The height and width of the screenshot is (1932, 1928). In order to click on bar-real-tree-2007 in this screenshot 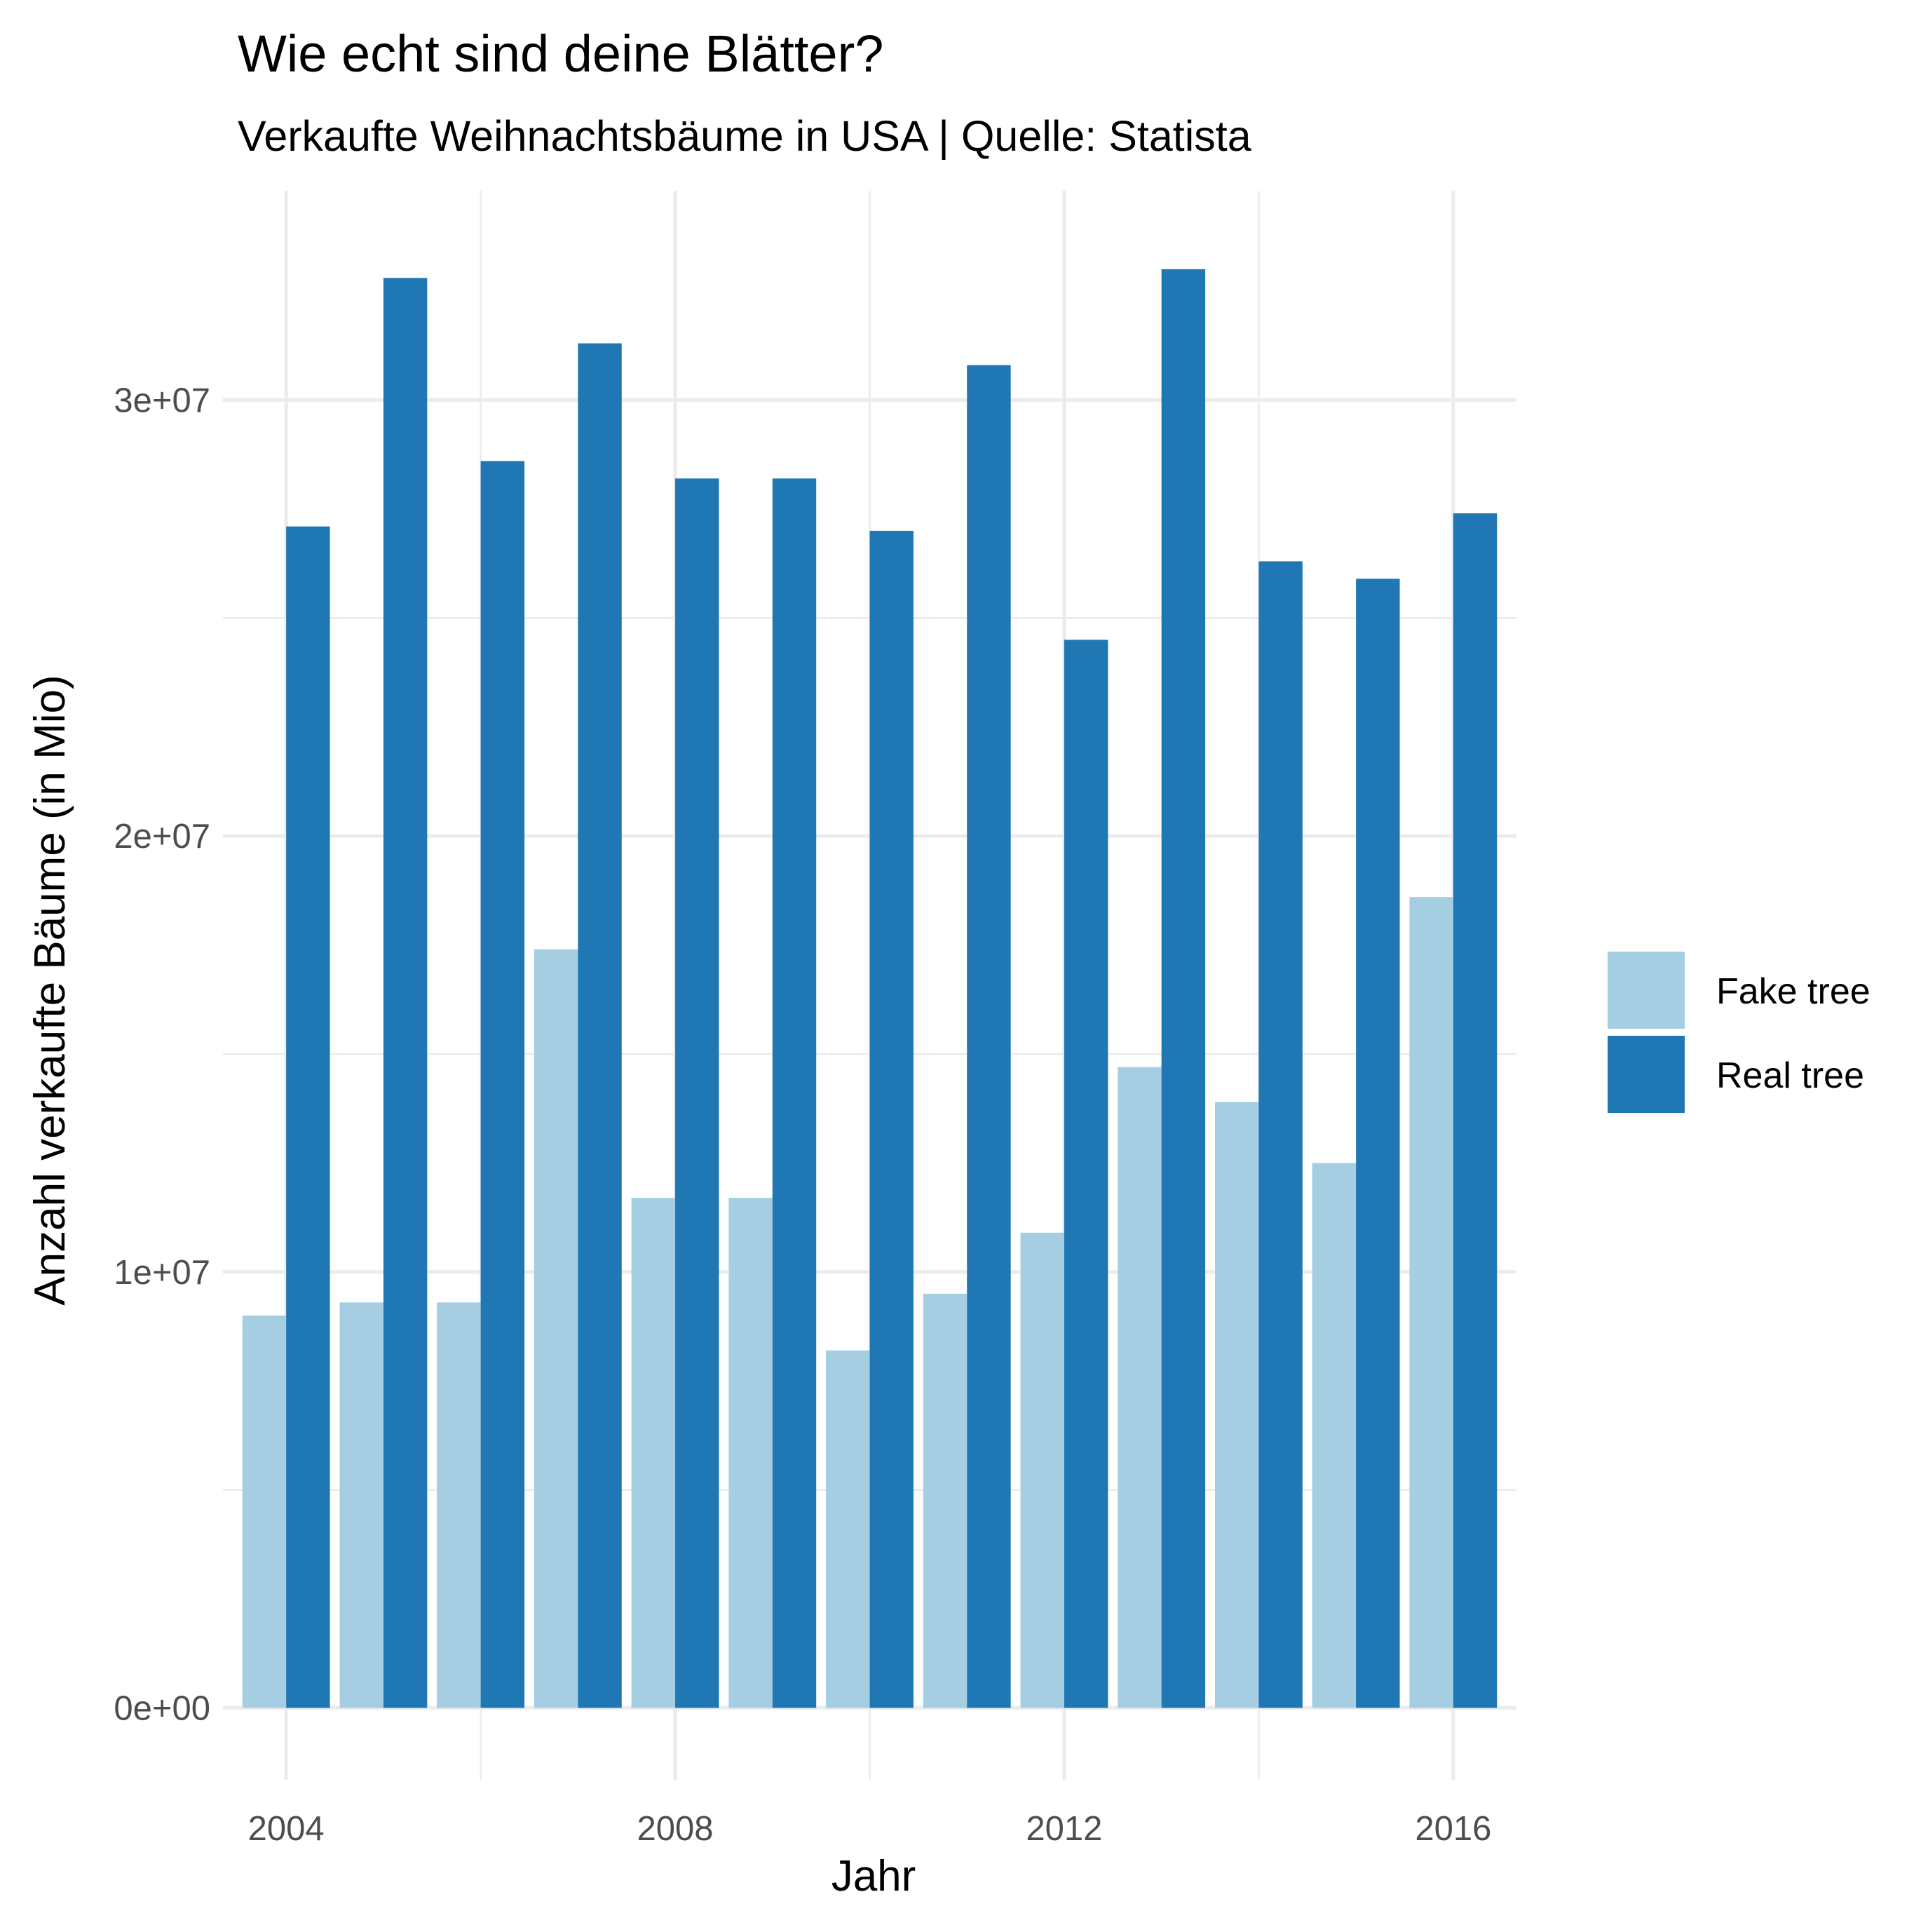, I will do `click(600, 1025)`.